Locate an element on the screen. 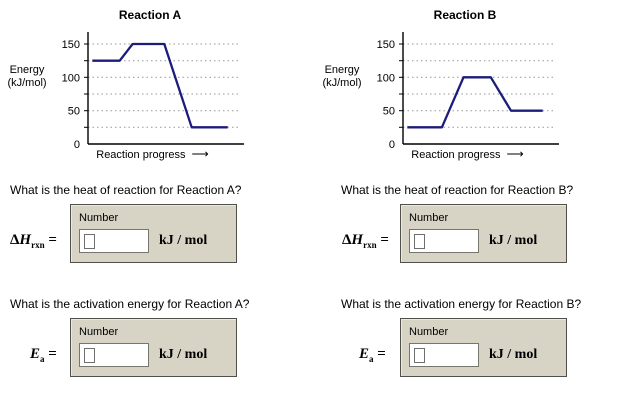 The width and height of the screenshot is (629, 400). ea-b-answer-row: Ea = Number kJ / mol is located at coordinates (472, 349).